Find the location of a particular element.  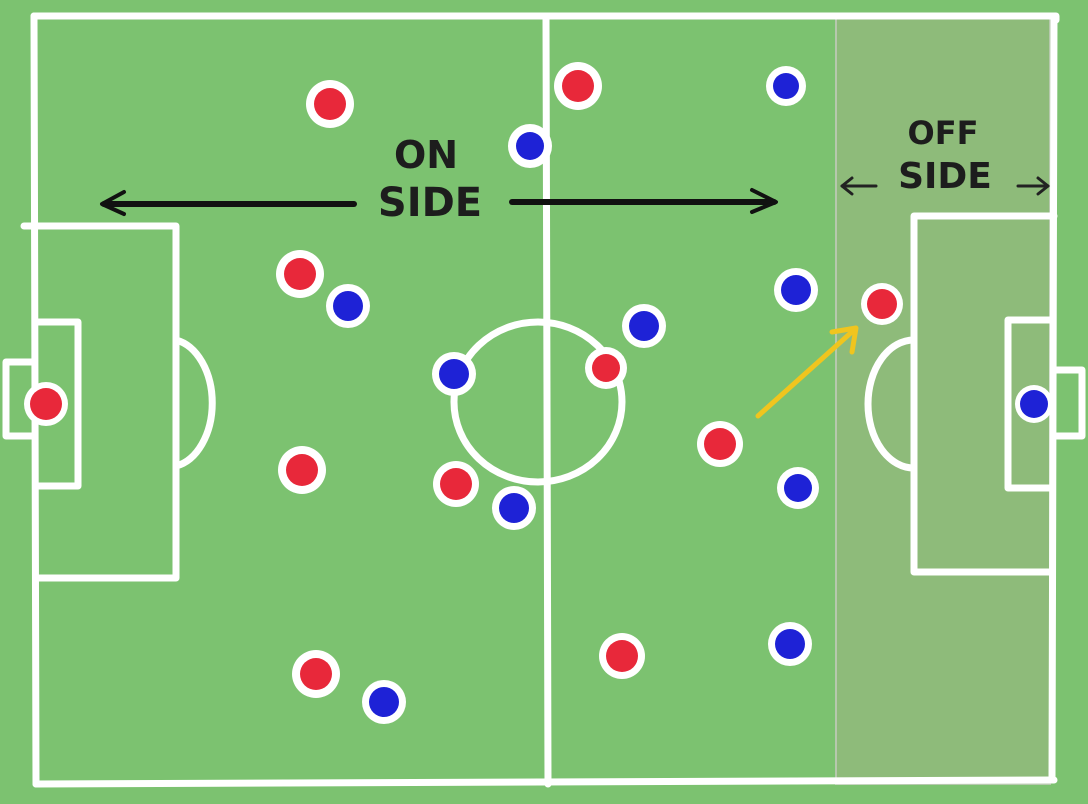

offside-label-side: SIDE is located at coordinates (945, 176).